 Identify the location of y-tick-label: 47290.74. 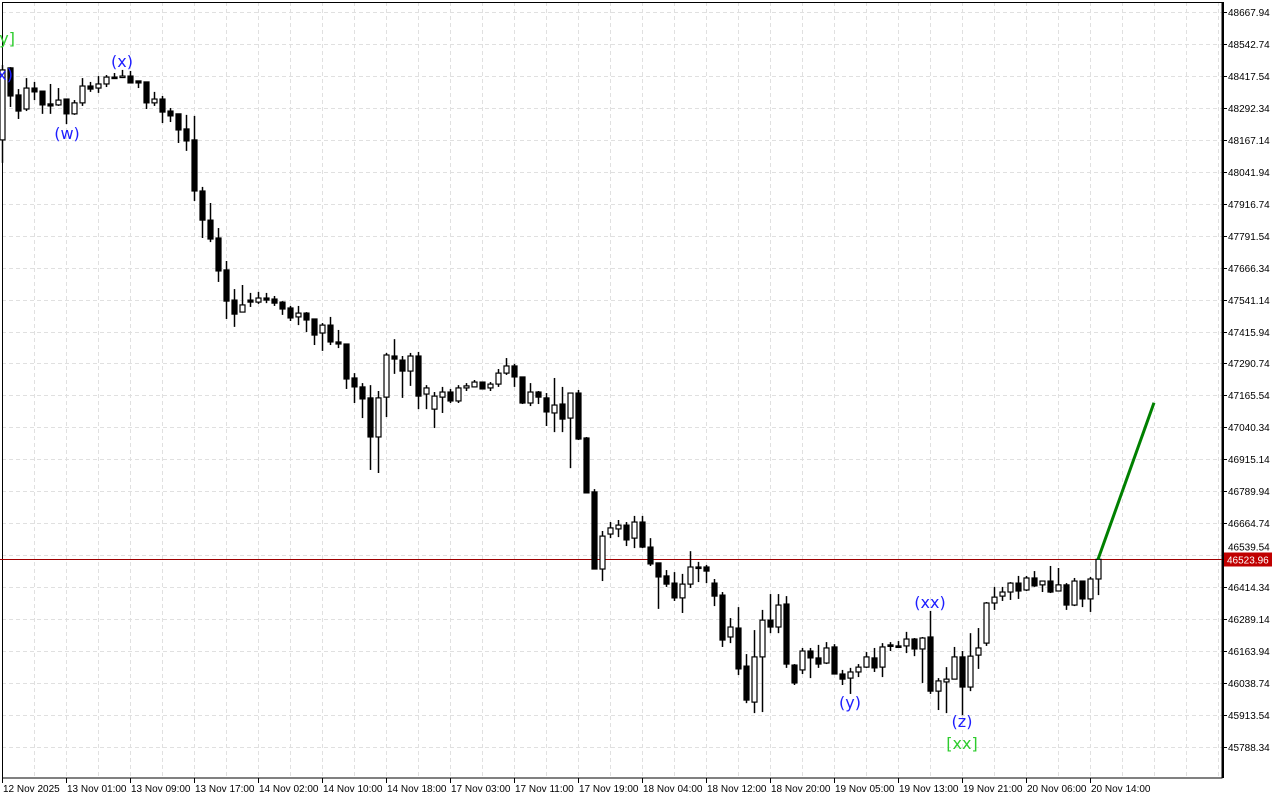
(1249, 364).